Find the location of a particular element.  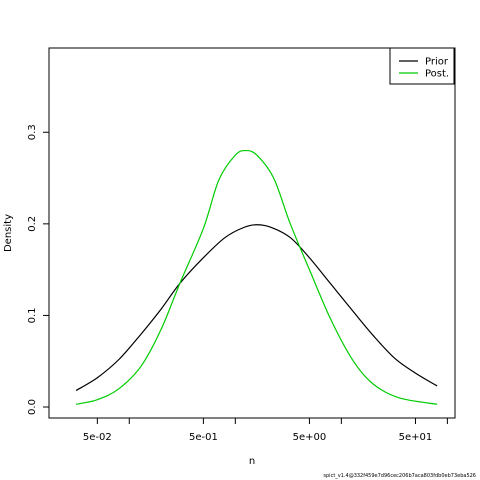

y-axis-label: Density is located at coordinates (8, 233).